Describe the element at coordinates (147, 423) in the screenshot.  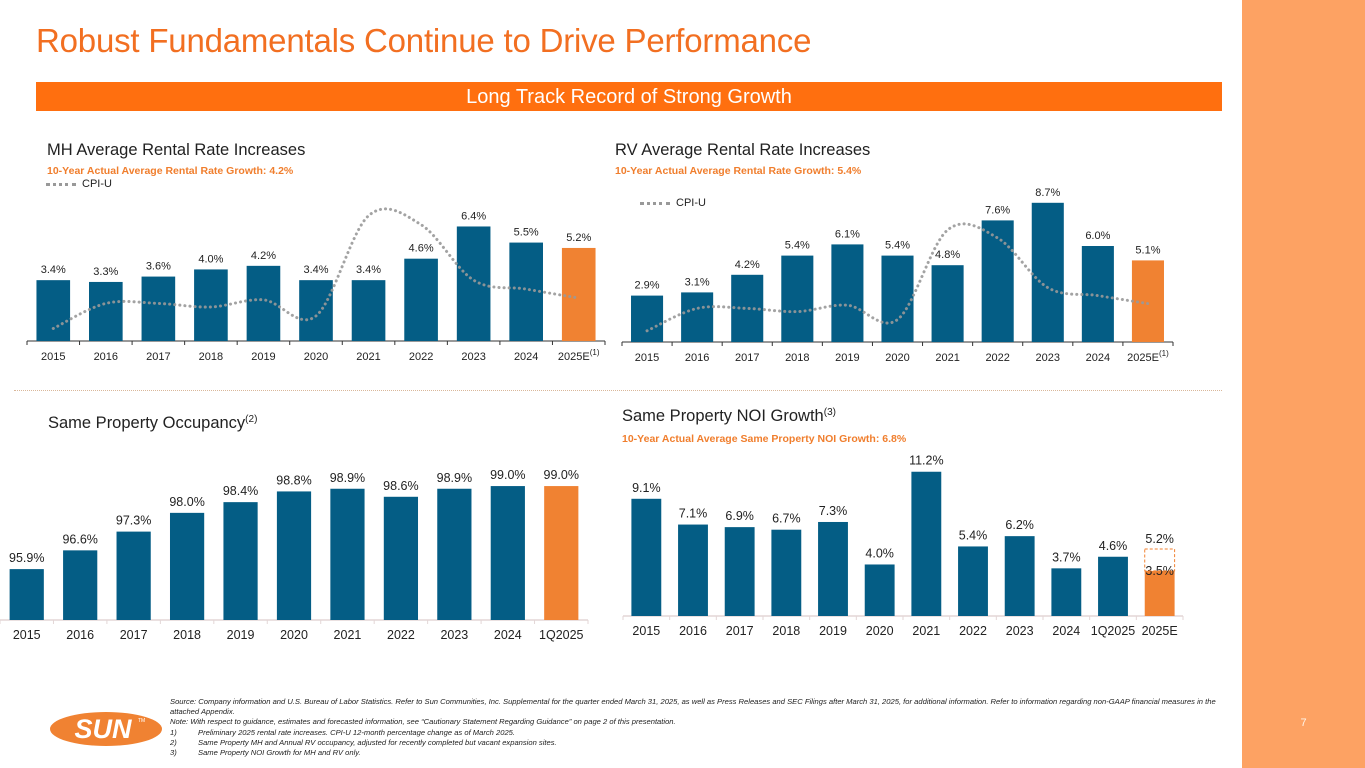
I see `occupancy-title-text: Same Property Occupancy` at that location.